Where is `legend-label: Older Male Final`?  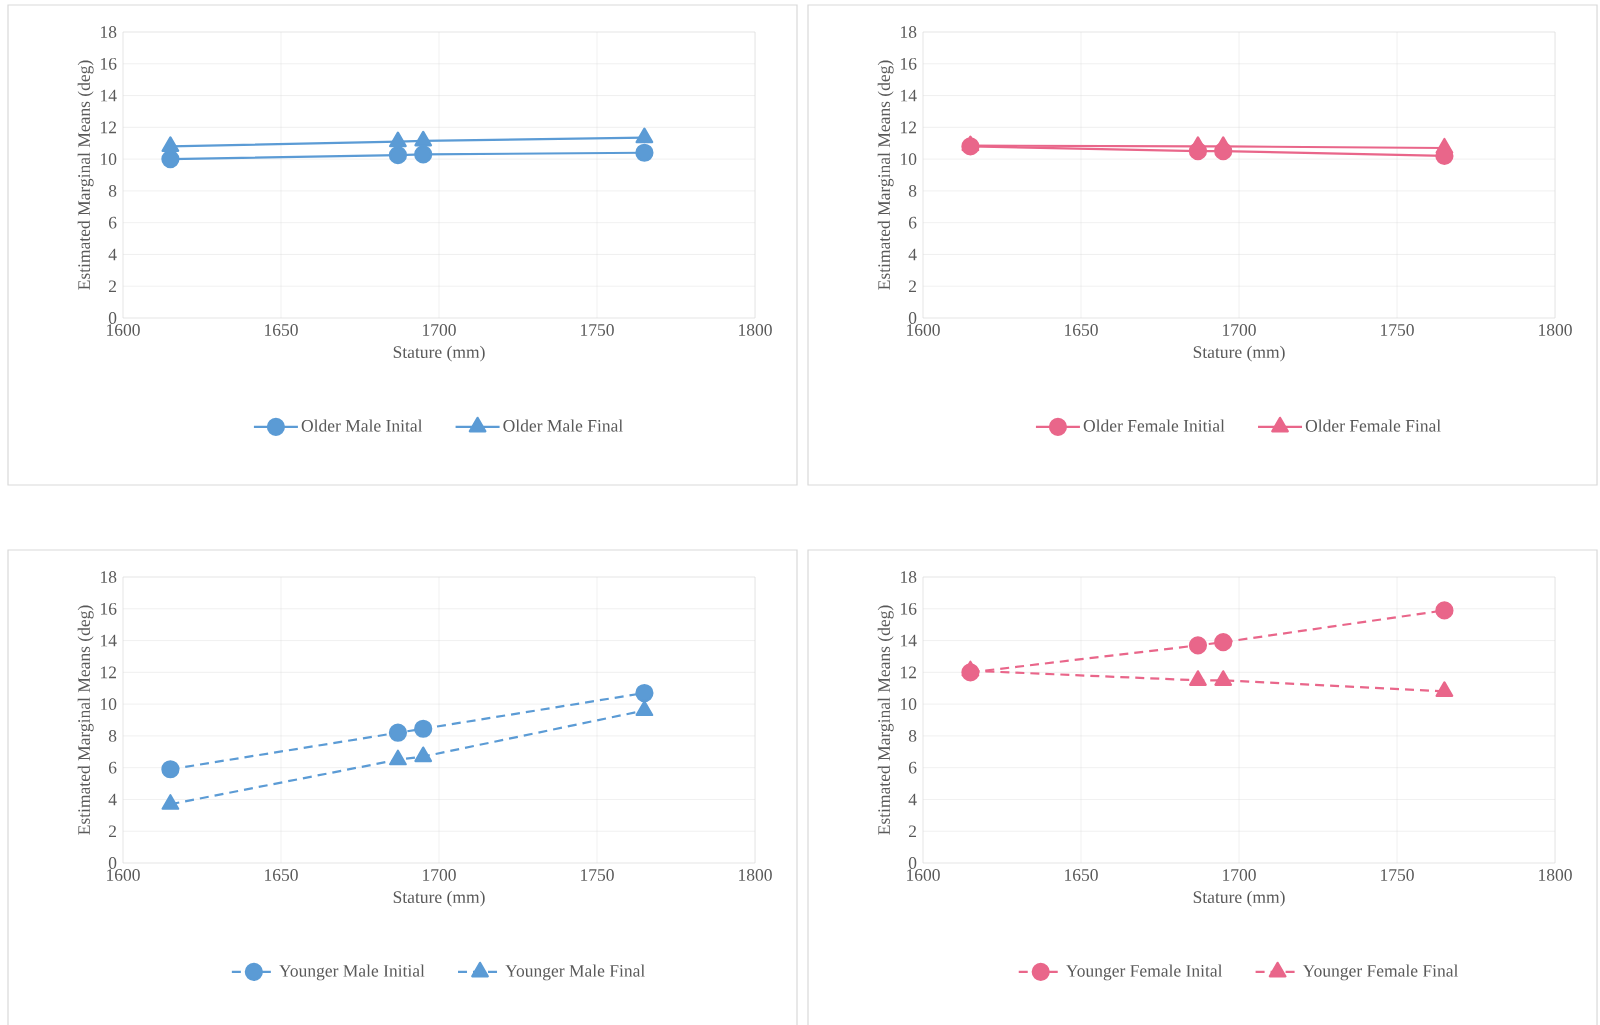
legend-label: Older Male Final is located at coordinates (563, 425).